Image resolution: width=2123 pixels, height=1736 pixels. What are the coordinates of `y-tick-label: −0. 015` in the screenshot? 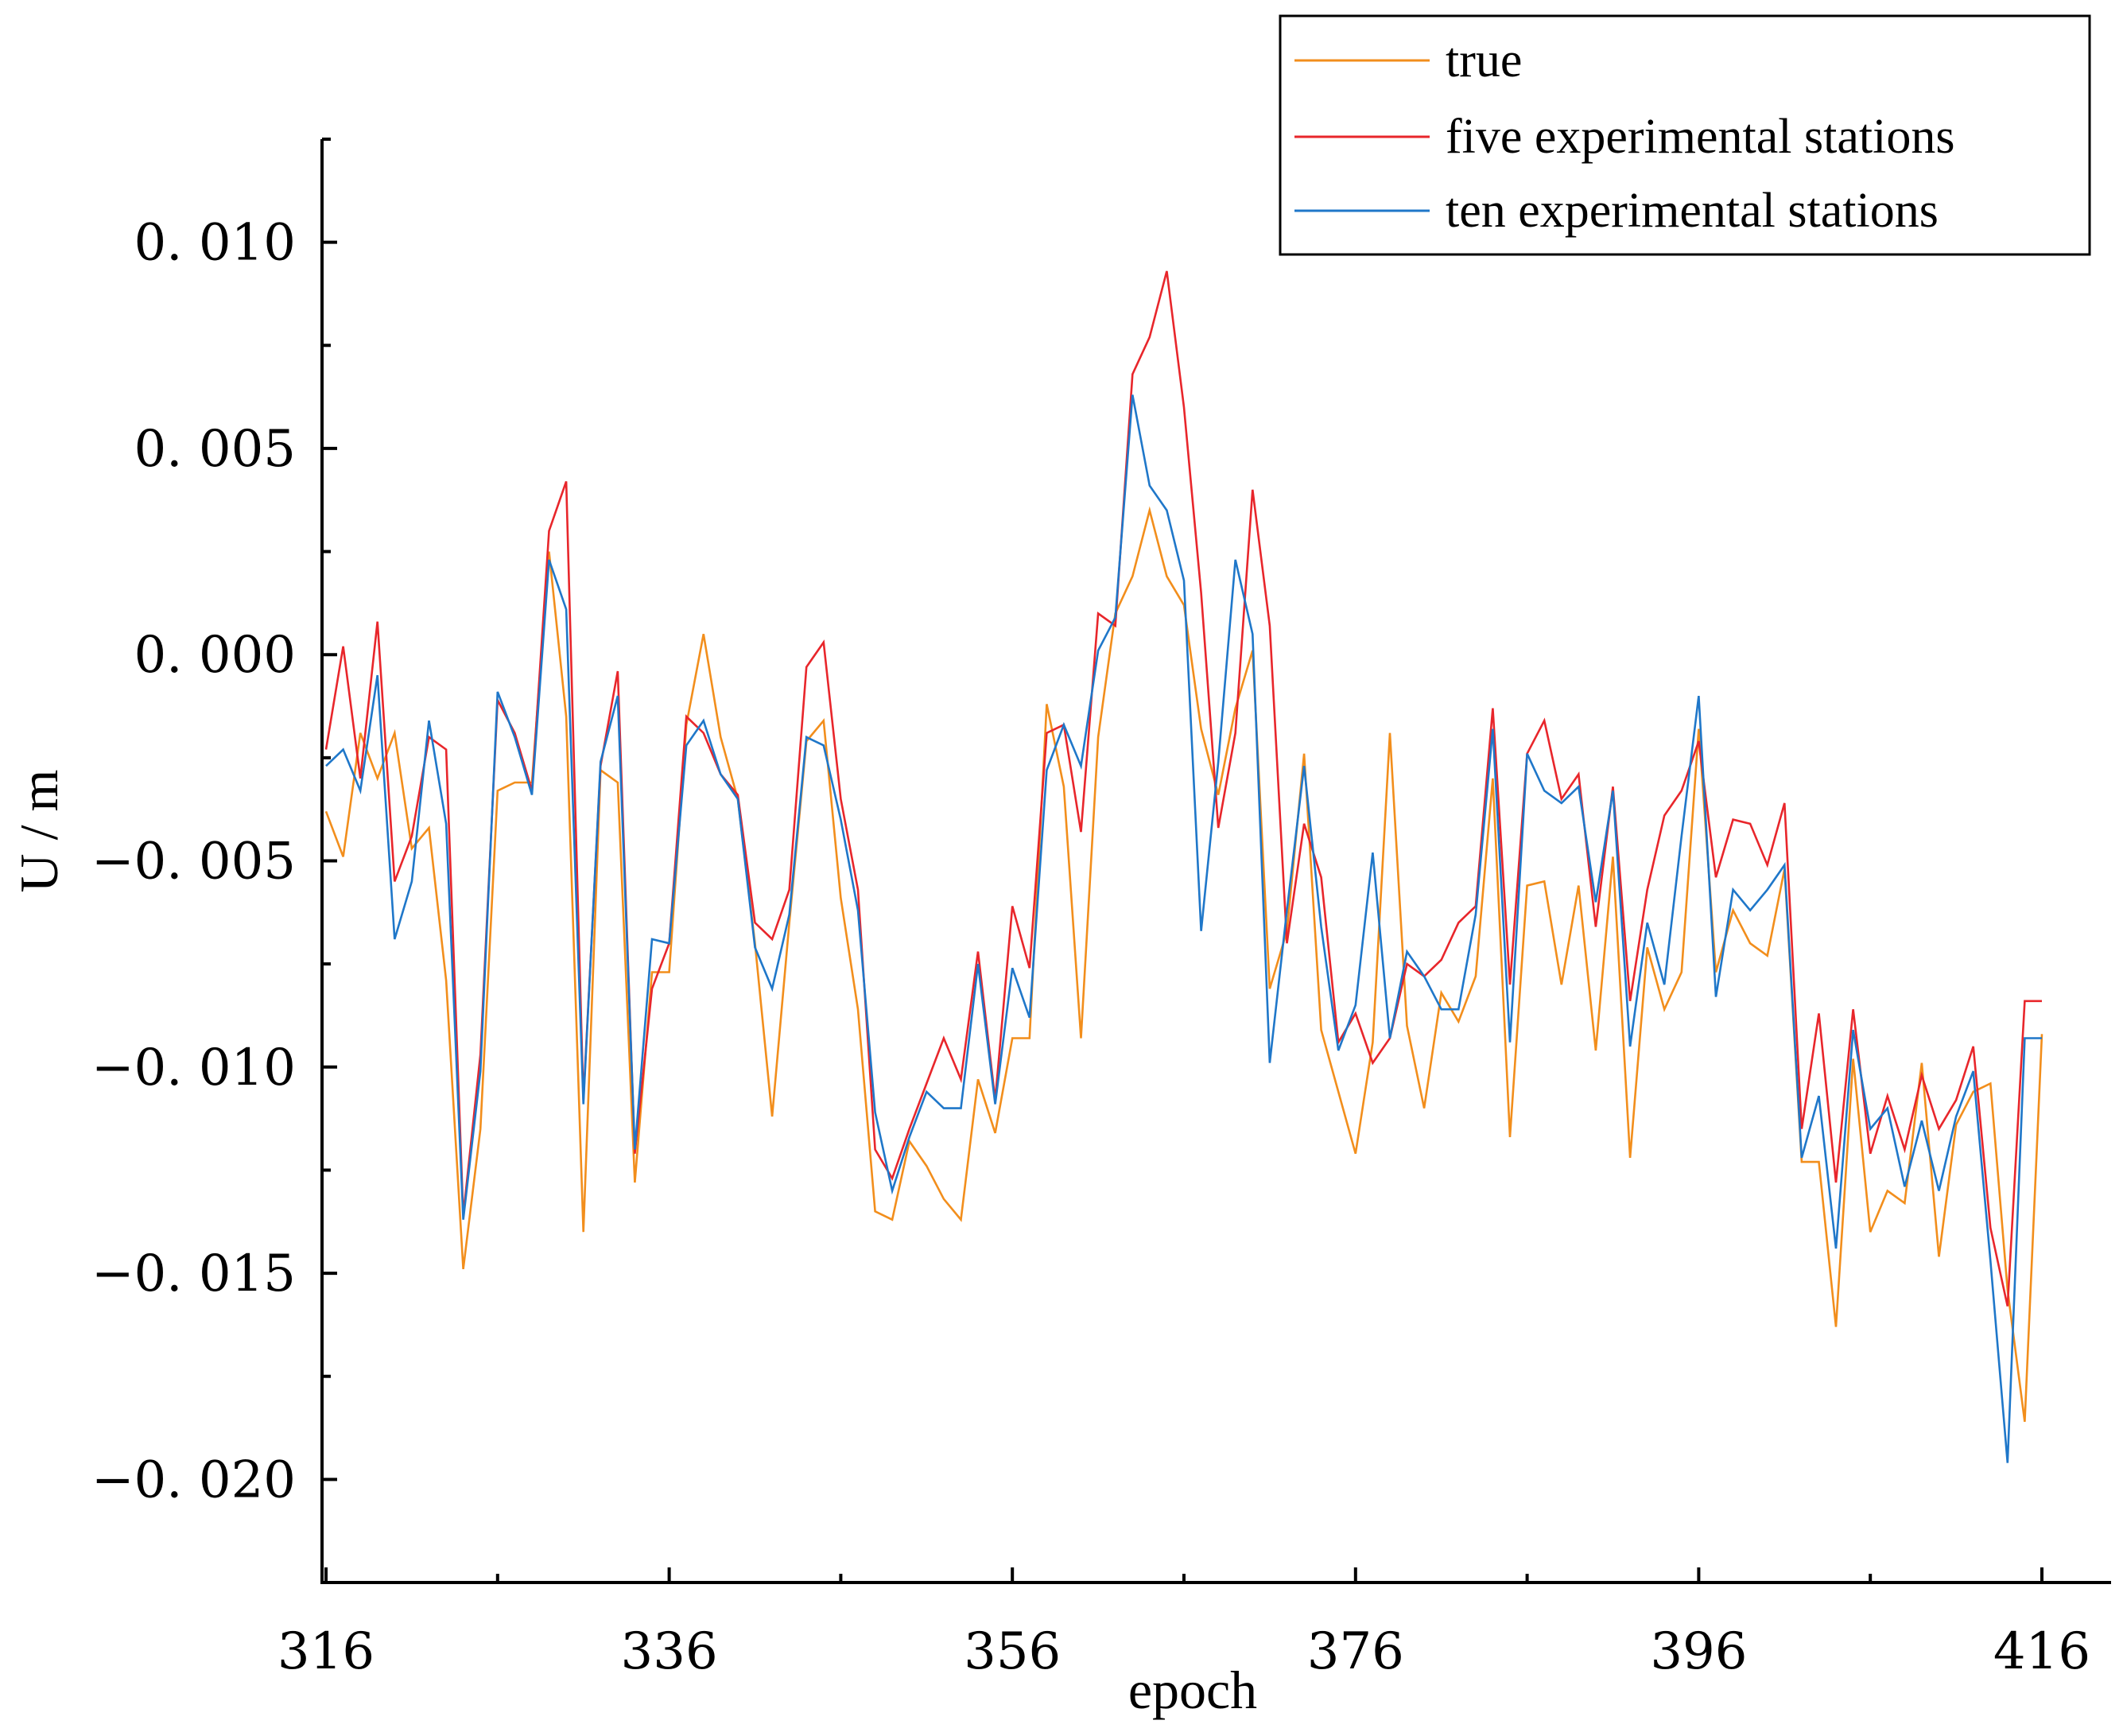 It's located at (193, 1274).